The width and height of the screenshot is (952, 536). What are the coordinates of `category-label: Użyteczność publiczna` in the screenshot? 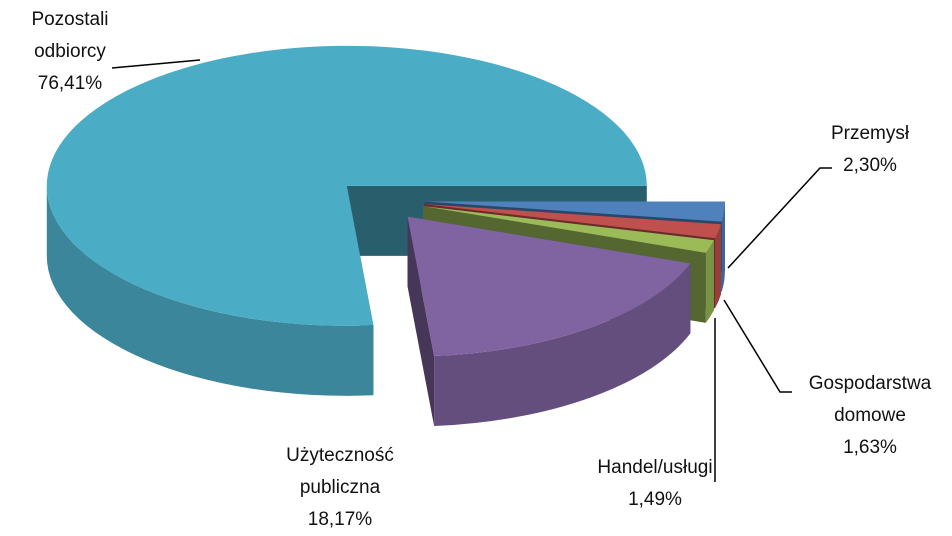 It's located at (340, 471).